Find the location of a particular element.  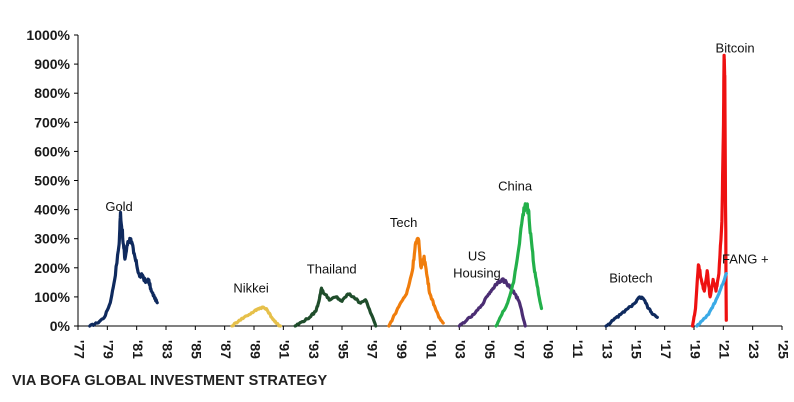

x-tick-label: '23 is located at coordinates (754, 349).